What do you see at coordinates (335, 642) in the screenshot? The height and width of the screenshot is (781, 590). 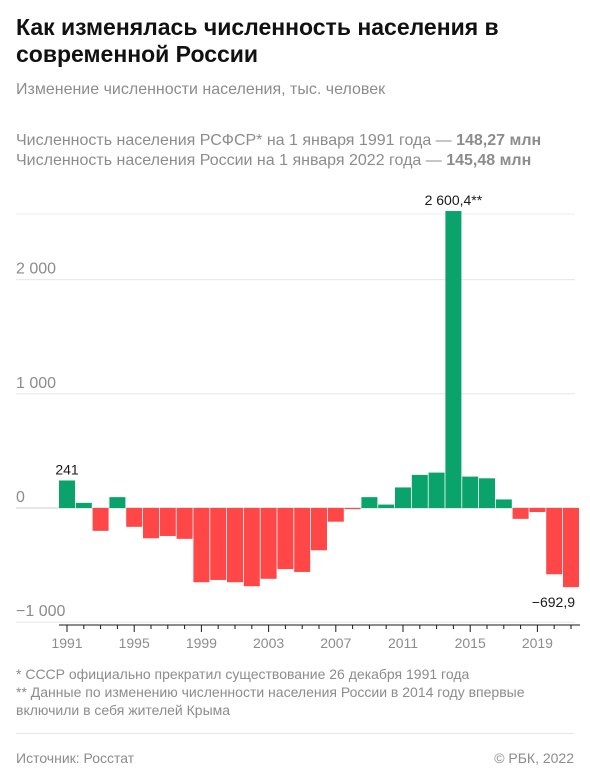 I see `x-tick-label: 2007` at bounding box center [335, 642].